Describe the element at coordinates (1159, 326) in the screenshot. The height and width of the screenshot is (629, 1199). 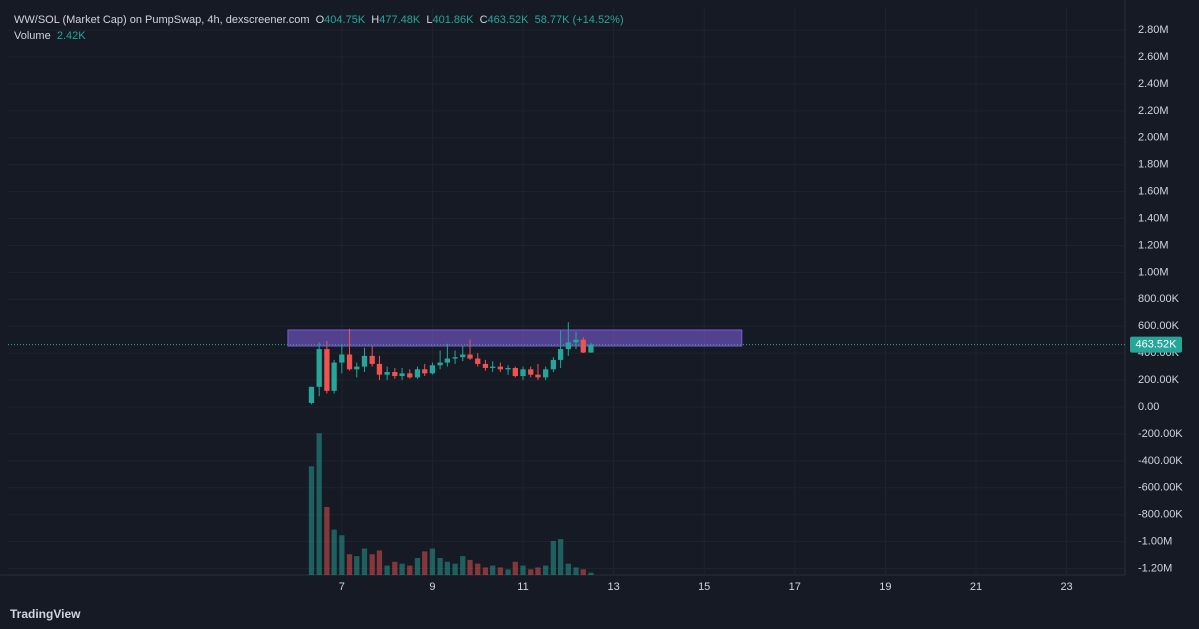
I see `y-tick-label: 600.00K` at that location.